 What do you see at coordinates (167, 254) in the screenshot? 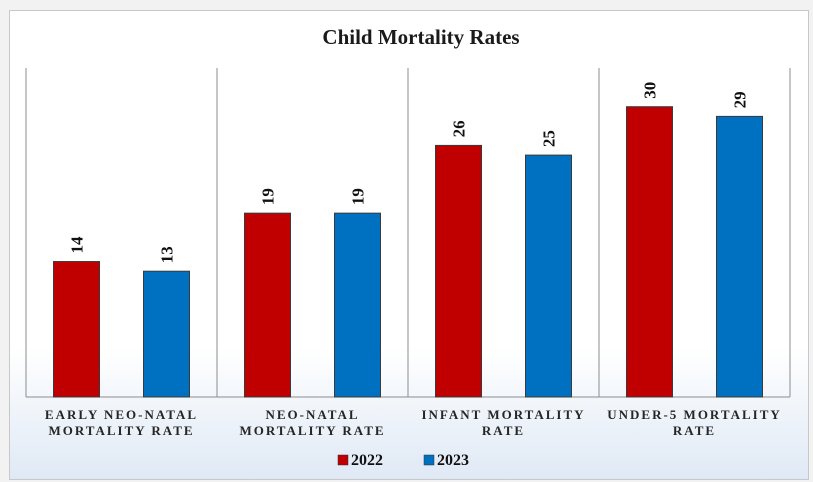
I see `data-label: 13` at bounding box center [167, 254].